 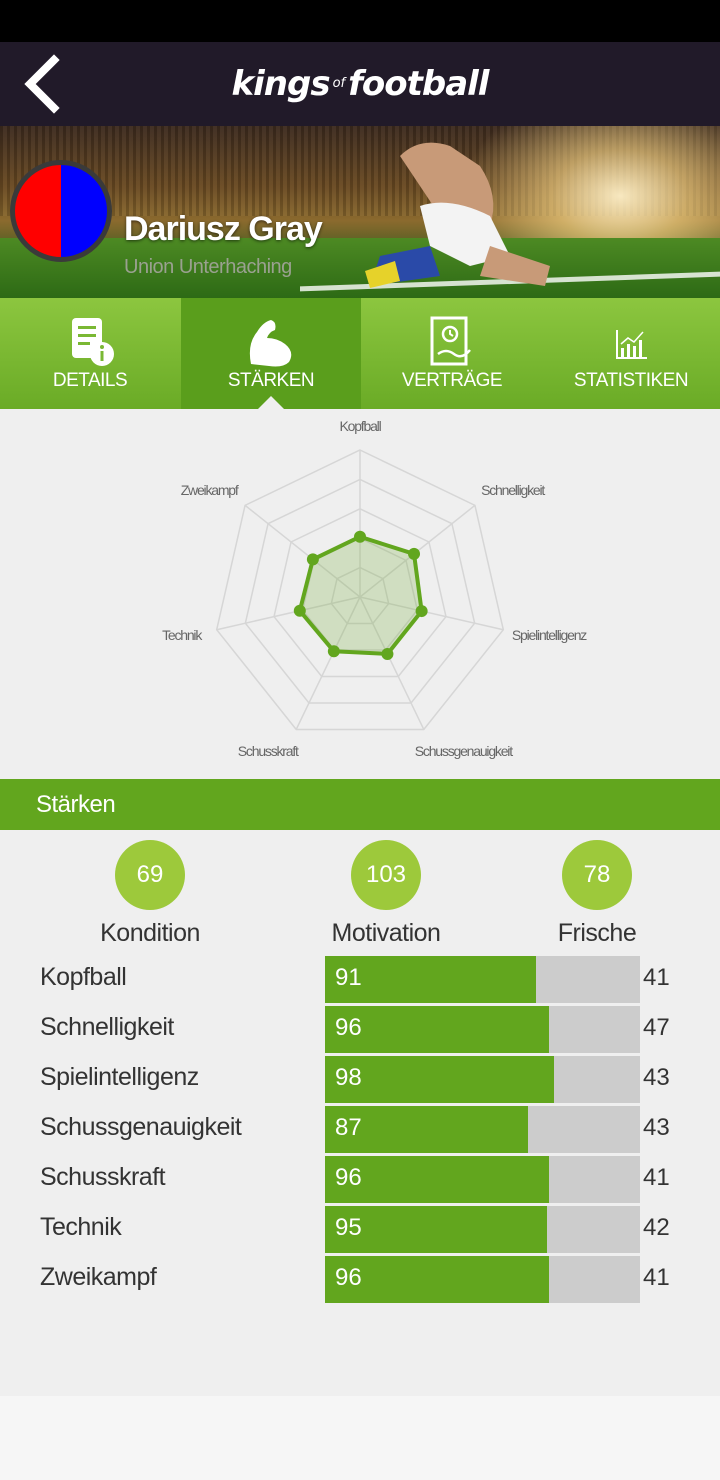 I want to click on chevron-left-icon, so click(x=42, y=84).